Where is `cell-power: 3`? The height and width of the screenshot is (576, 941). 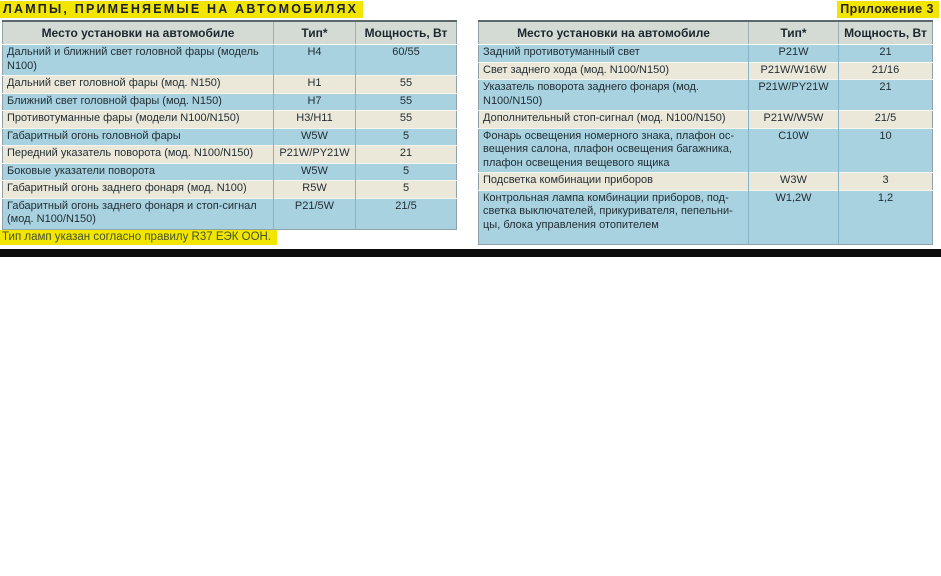 cell-power: 3 is located at coordinates (885, 181).